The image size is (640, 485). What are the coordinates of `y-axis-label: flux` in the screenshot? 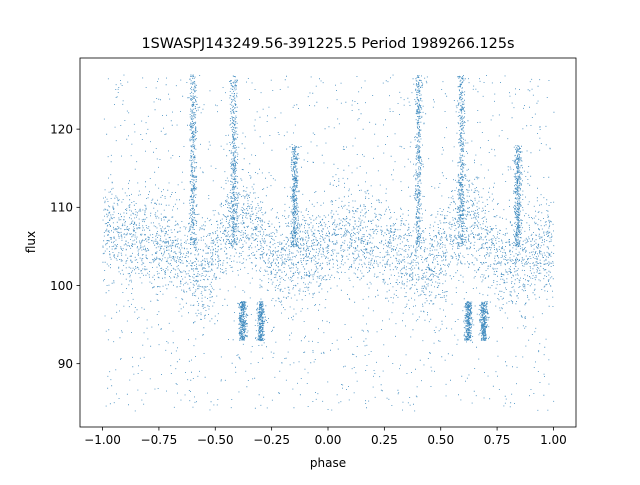 It's located at (31, 242).